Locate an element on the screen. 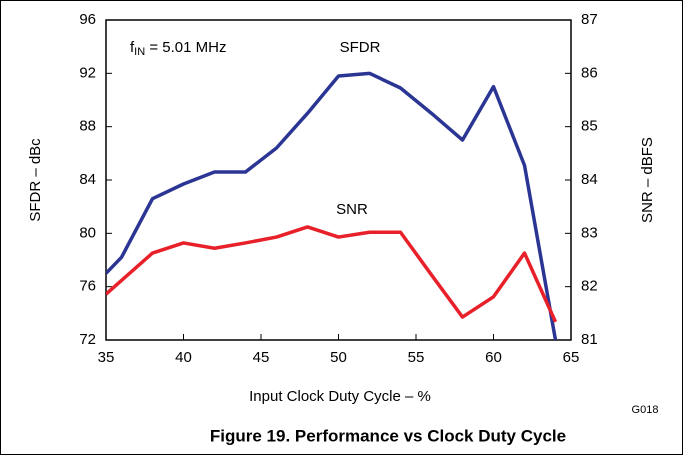 The height and width of the screenshot is (460, 683). fin-rest: = 5.01 MHz is located at coordinates (185, 47).